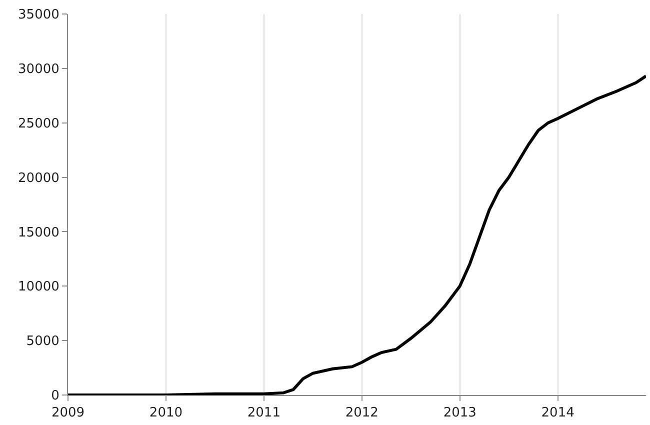 Image resolution: width=650 pixels, height=425 pixels. Describe the element at coordinates (39, 15) in the screenshot. I see `y-tick-label: 35000` at that location.